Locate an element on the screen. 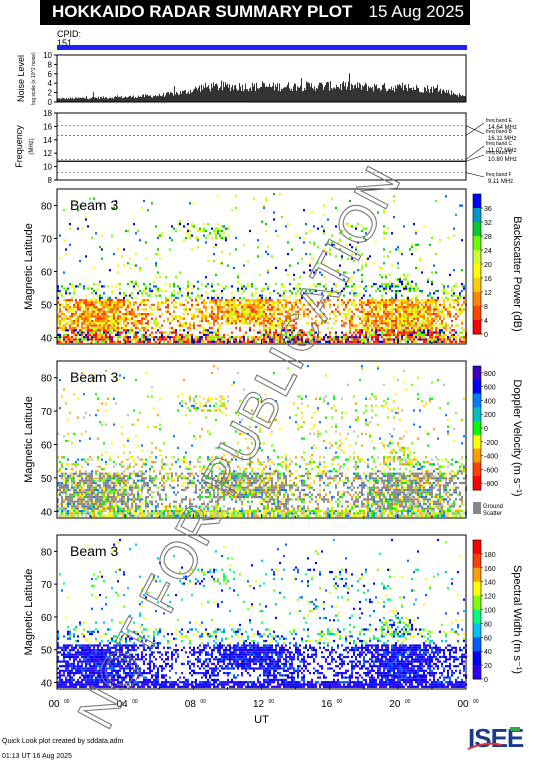  colorbar-tick-label: 20 is located at coordinates (488, 265).